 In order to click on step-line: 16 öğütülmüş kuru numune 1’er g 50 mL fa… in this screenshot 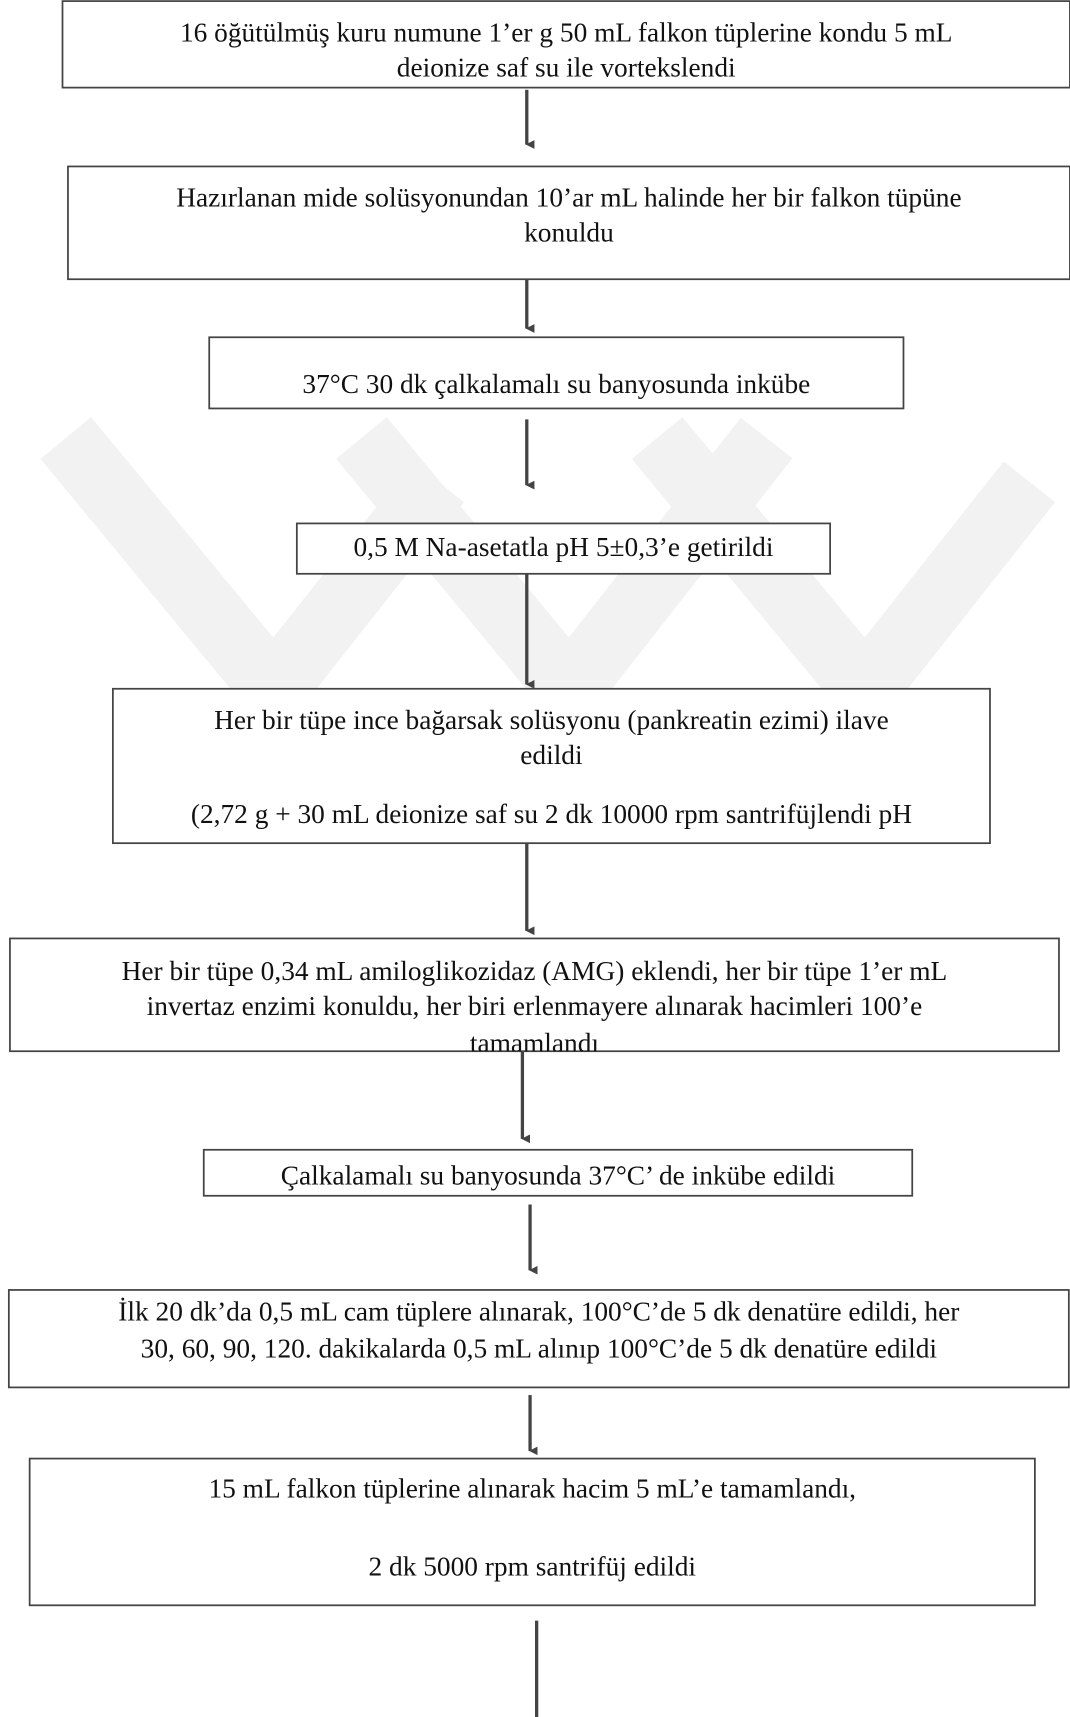, I will do `click(566, 32)`.